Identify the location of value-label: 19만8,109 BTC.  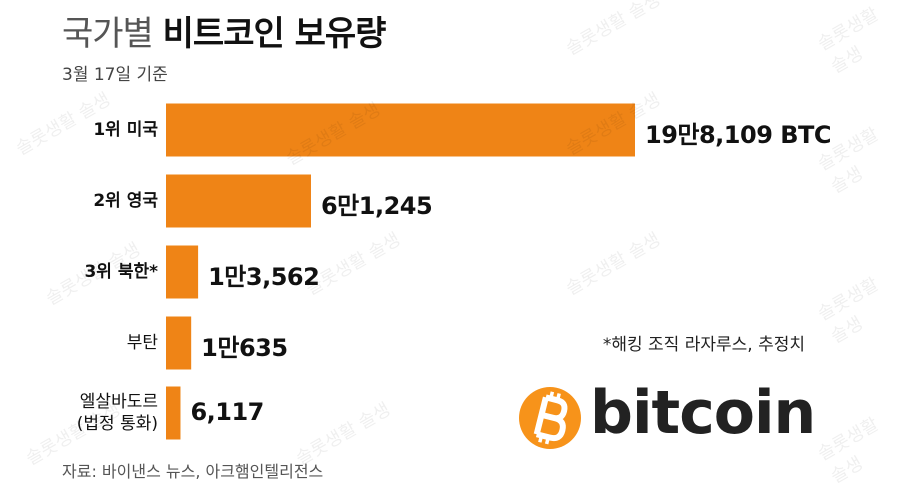
(738, 135).